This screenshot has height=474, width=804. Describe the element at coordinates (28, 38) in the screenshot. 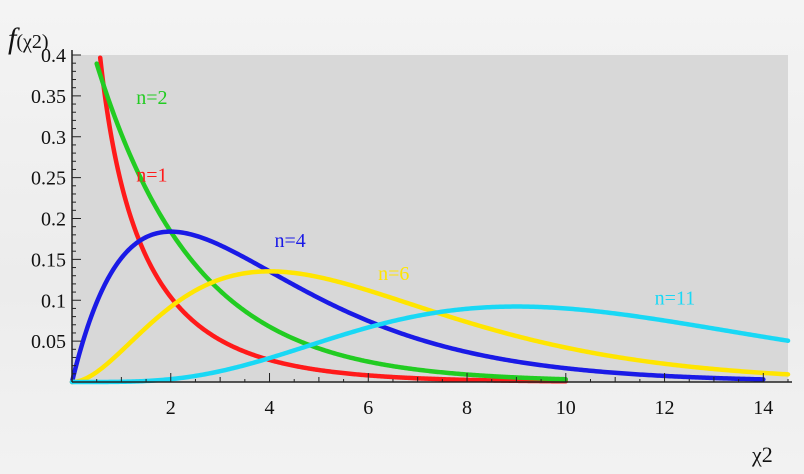

I see `y-axis-label: f(χ2)` at that location.